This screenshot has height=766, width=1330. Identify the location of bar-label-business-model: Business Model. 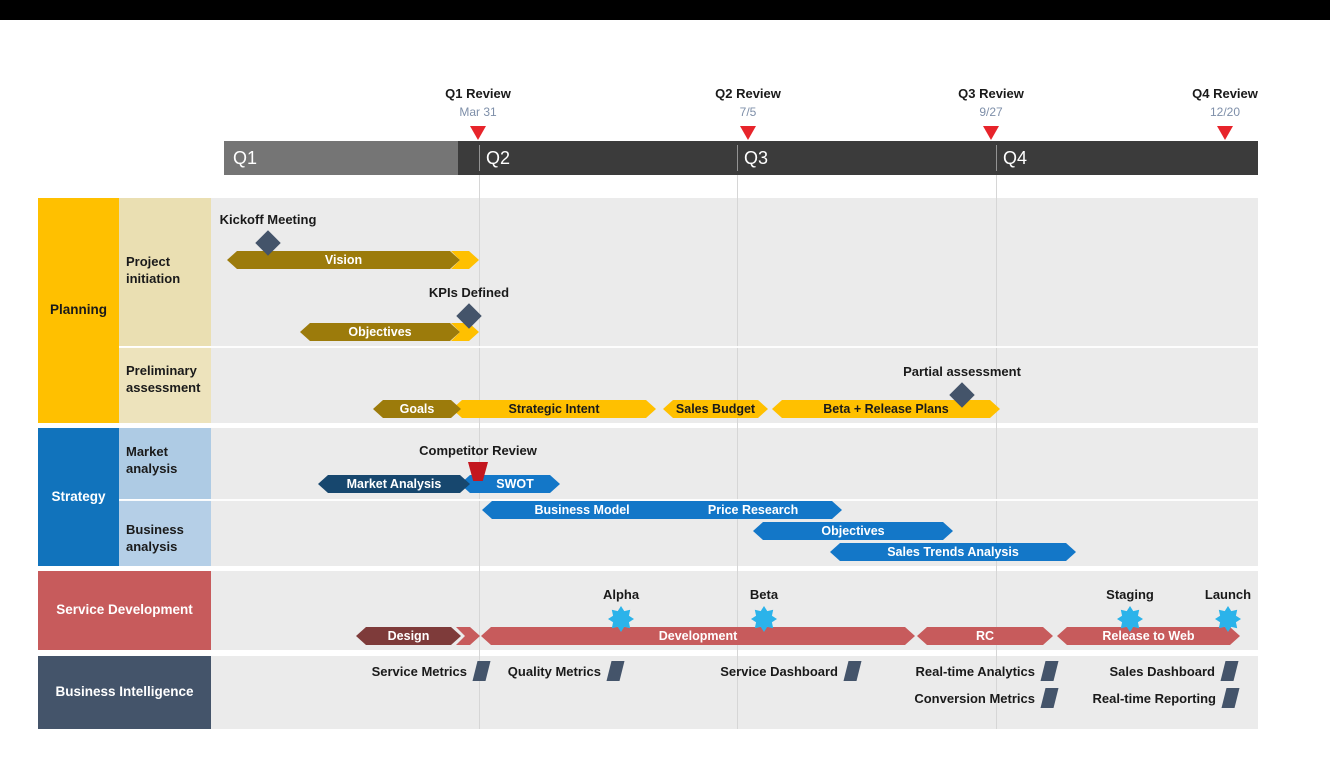
(582, 510).